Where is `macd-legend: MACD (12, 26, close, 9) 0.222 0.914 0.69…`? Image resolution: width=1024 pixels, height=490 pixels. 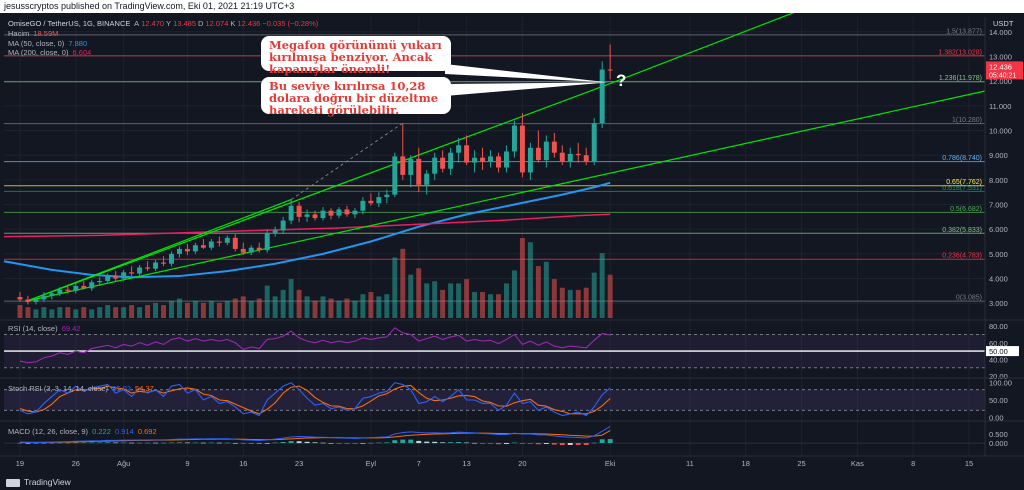 macd-legend: MACD (12, 26, close, 9) 0.222 0.914 0.69… is located at coordinates (83, 431).